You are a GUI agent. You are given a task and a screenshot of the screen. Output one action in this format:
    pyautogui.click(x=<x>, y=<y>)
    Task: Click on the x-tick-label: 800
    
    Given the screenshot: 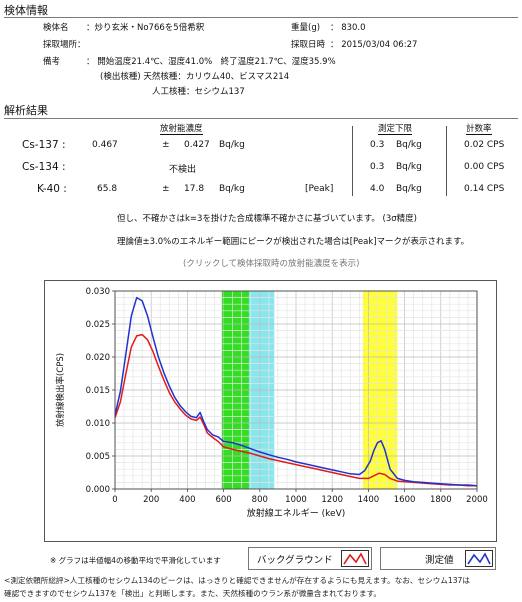 What is the action you would take?
    pyautogui.click(x=260, y=500)
    